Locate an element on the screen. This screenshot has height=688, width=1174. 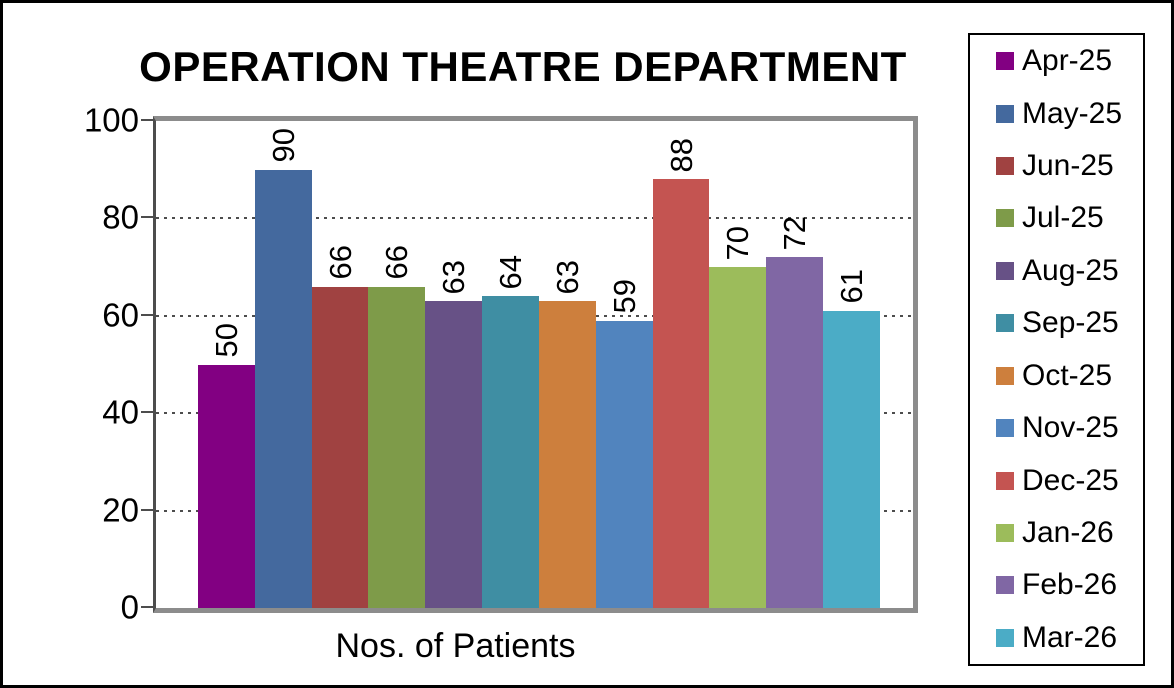
legend-item-mar-26: Mar-26 is located at coordinates (1056, 638).